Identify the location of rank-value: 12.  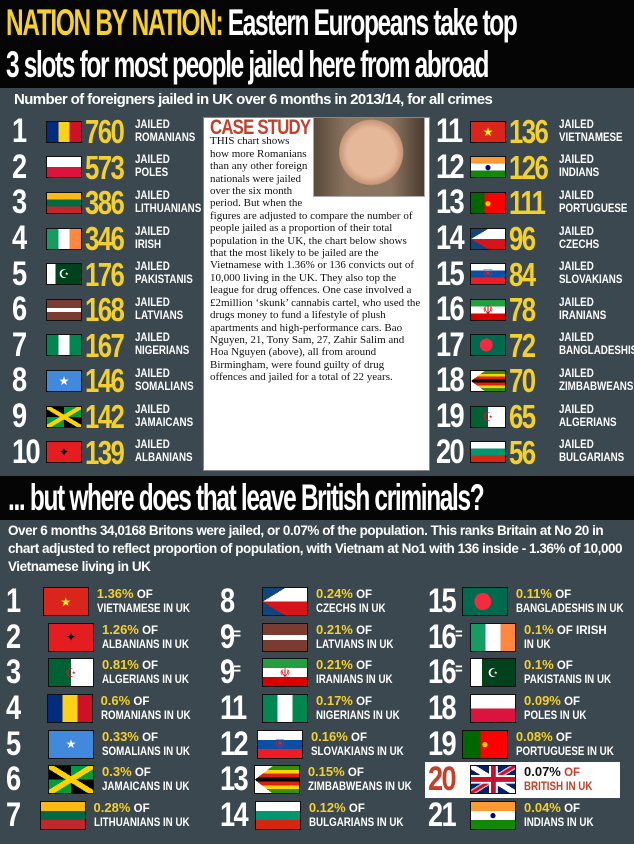
(234, 743).